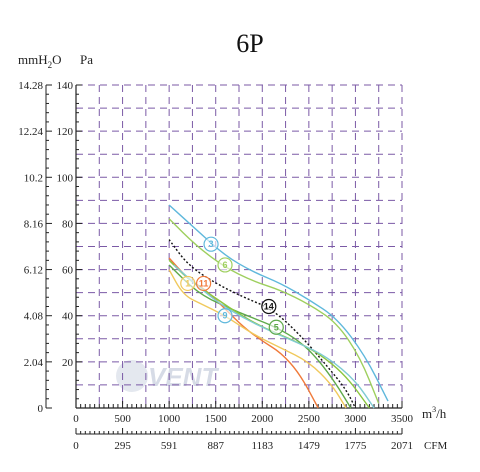  What do you see at coordinates (355, 419) in the screenshot?
I see `x-tick-label: 3000` at bounding box center [355, 419].